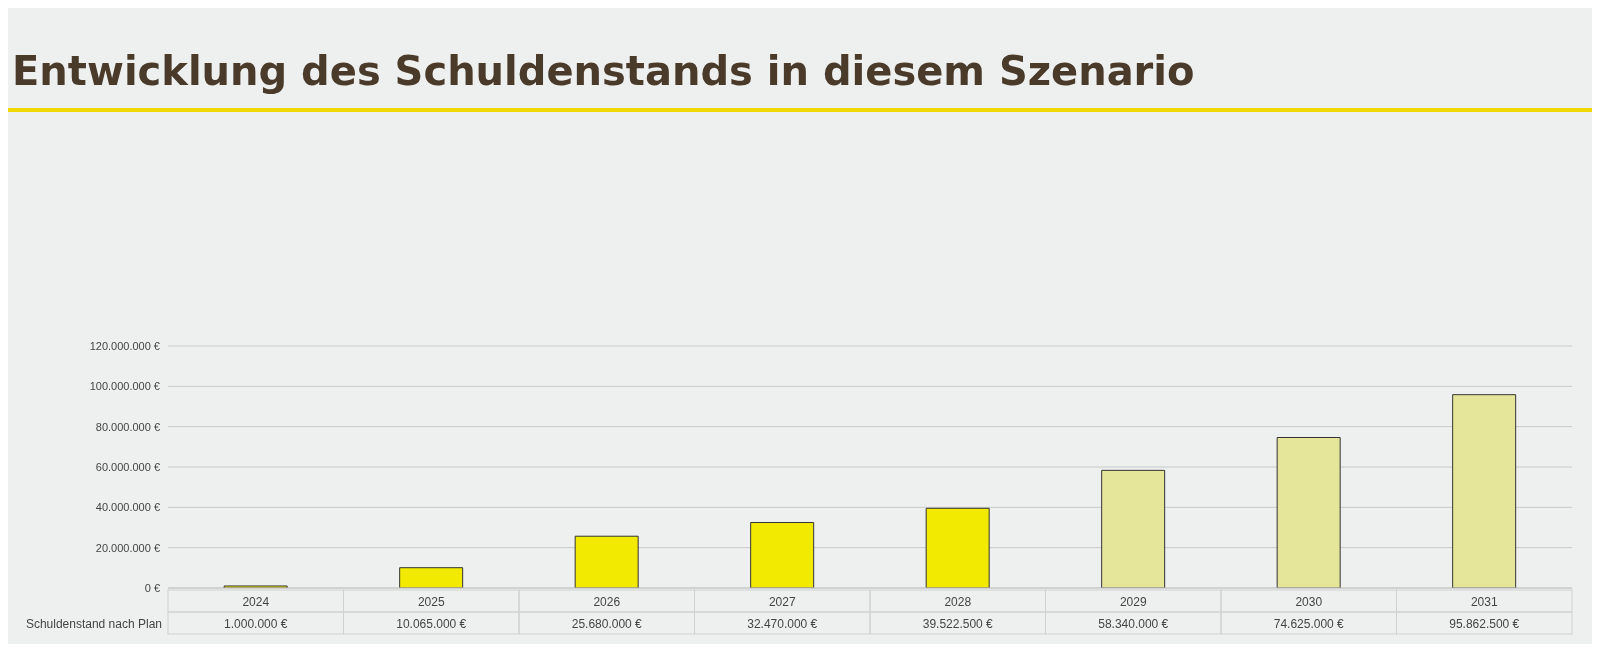  What do you see at coordinates (1133, 624) in the screenshot?
I see `data-label: 58.340.000 €` at bounding box center [1133, 624].